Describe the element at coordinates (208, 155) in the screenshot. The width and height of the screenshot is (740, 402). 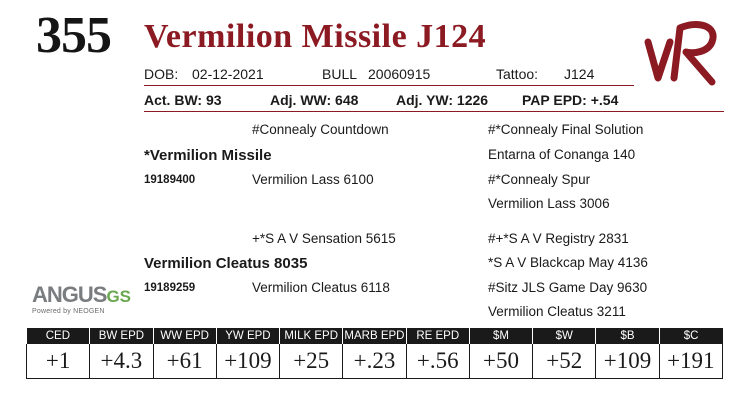
I see `sire-name: *Vermilion Missile` at that location.